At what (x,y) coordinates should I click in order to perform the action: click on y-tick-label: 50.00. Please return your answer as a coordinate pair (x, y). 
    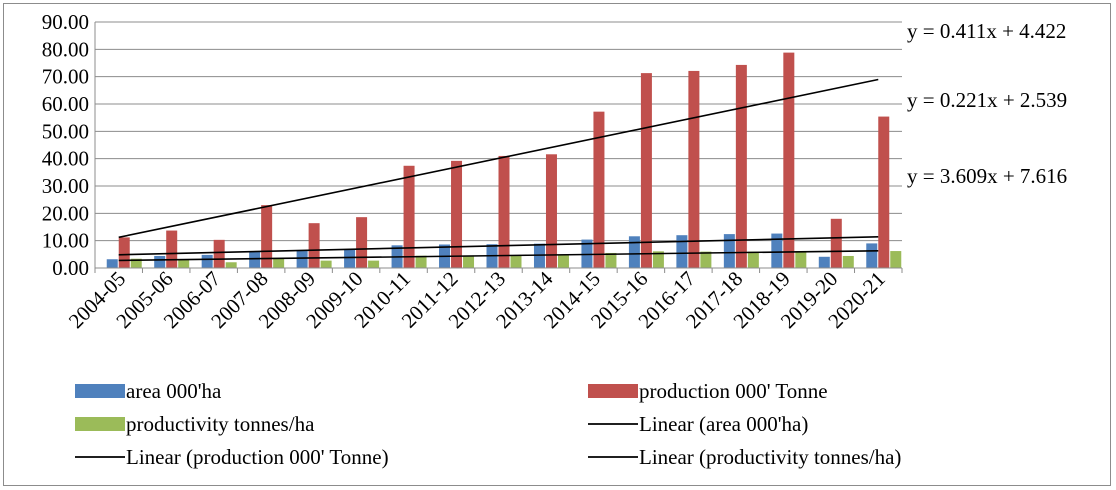
    Looking at the image, I should click on (65, 131).